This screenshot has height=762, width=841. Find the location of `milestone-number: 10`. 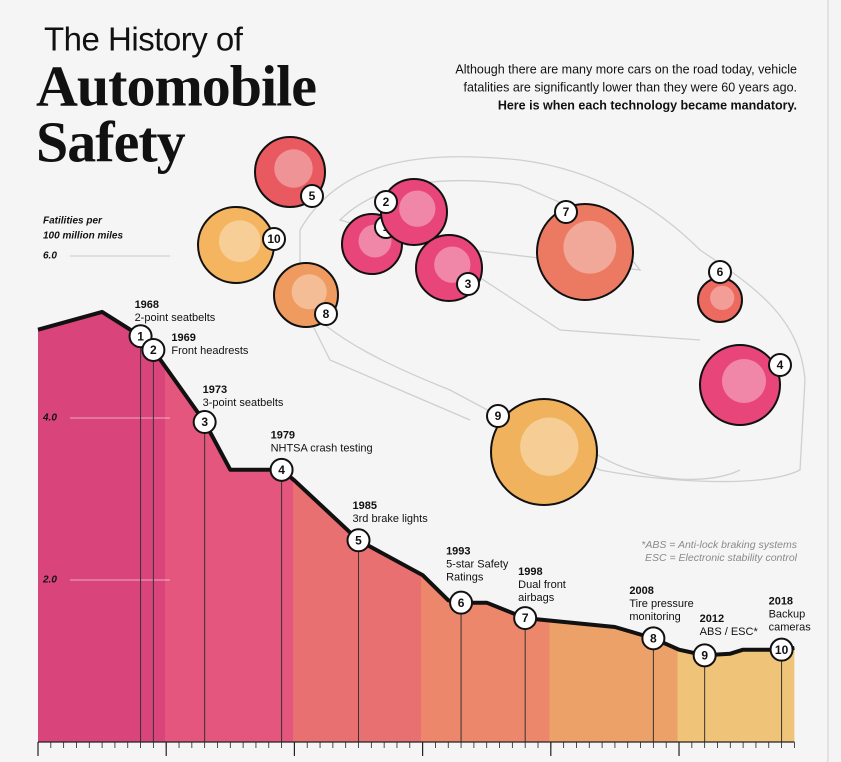

milestone-number: 10 is located at coordinates (782, 650).